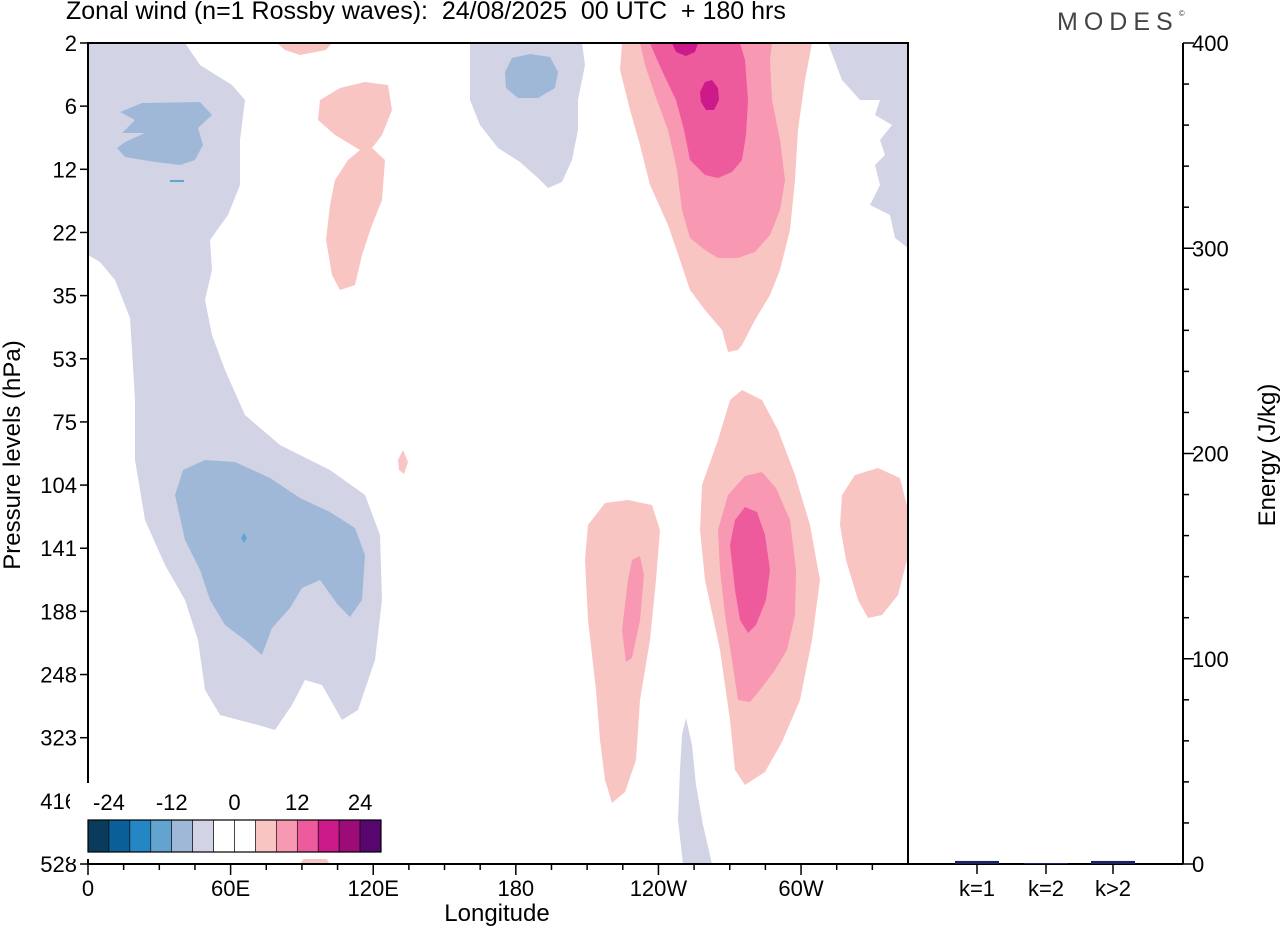 This screenshot has height=930, width=1280. What do you see at coordinates (234, 802) in the screenshot?
I see `colorbar-label: 0` at bounding box center [234, 802].